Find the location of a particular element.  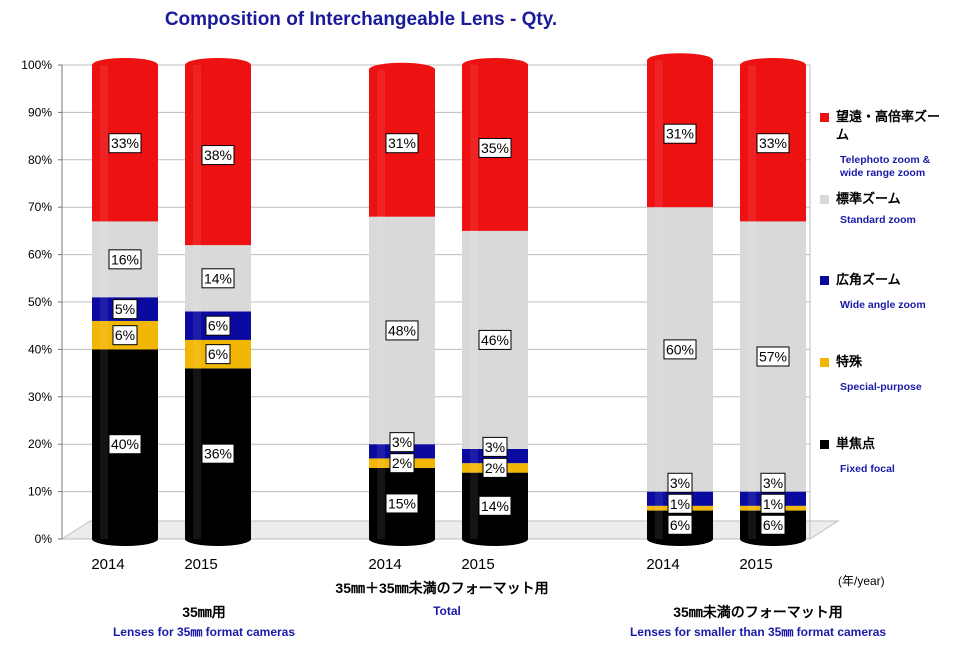

legend-label-wide-ja: 広角ズーム is located at coordinates (868, 279).